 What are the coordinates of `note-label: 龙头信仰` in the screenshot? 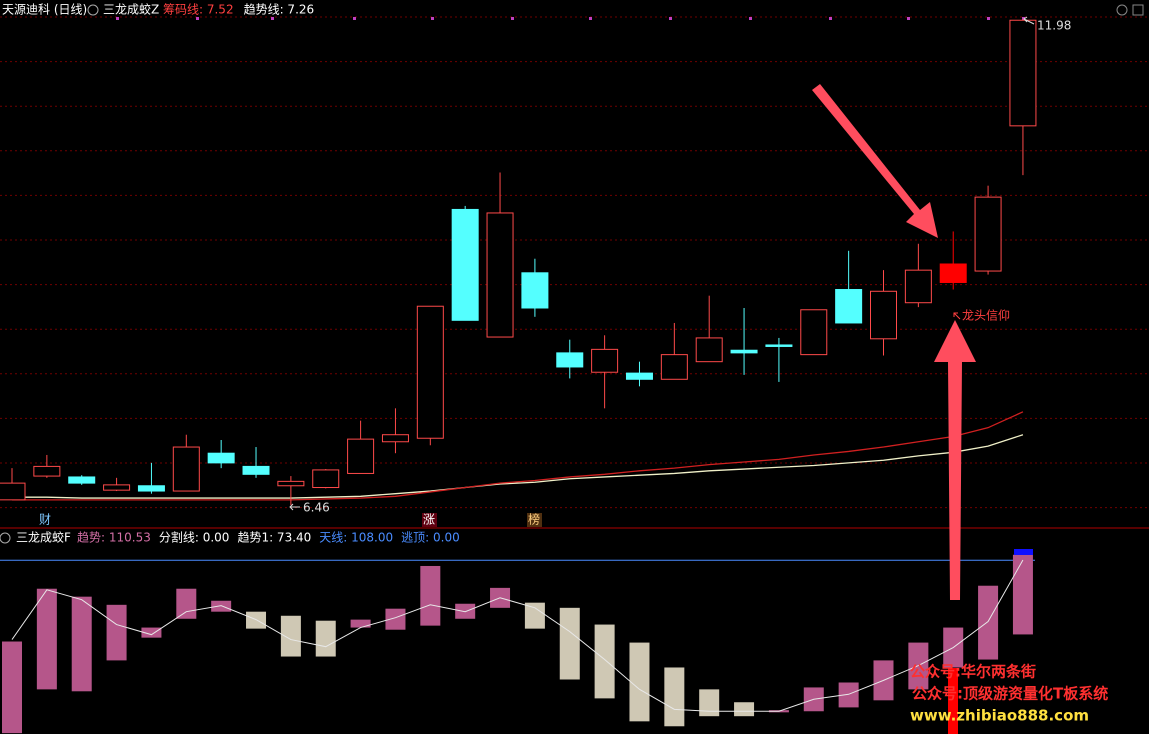 It's located at (986, 315).